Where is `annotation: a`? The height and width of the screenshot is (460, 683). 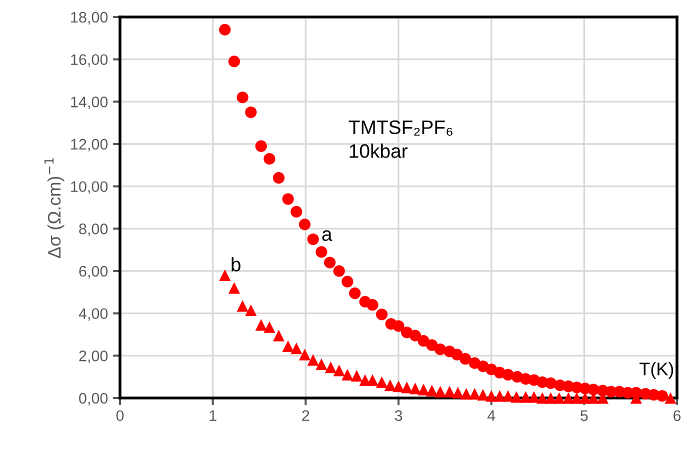
annotation: a is located at coordinates (327, 235).